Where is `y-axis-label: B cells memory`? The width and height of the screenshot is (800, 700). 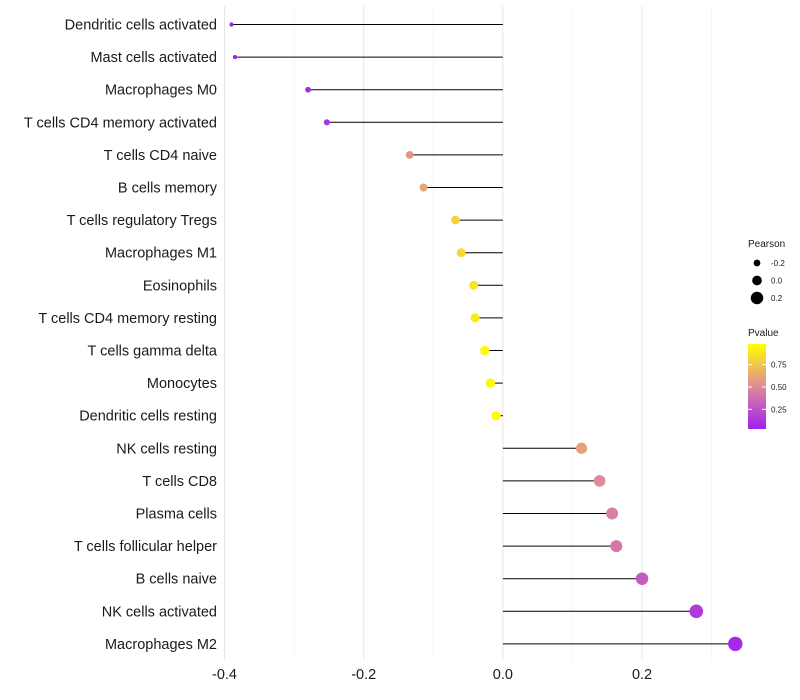 y-axis-label: B cells memory is located at coordinates (168, 189).